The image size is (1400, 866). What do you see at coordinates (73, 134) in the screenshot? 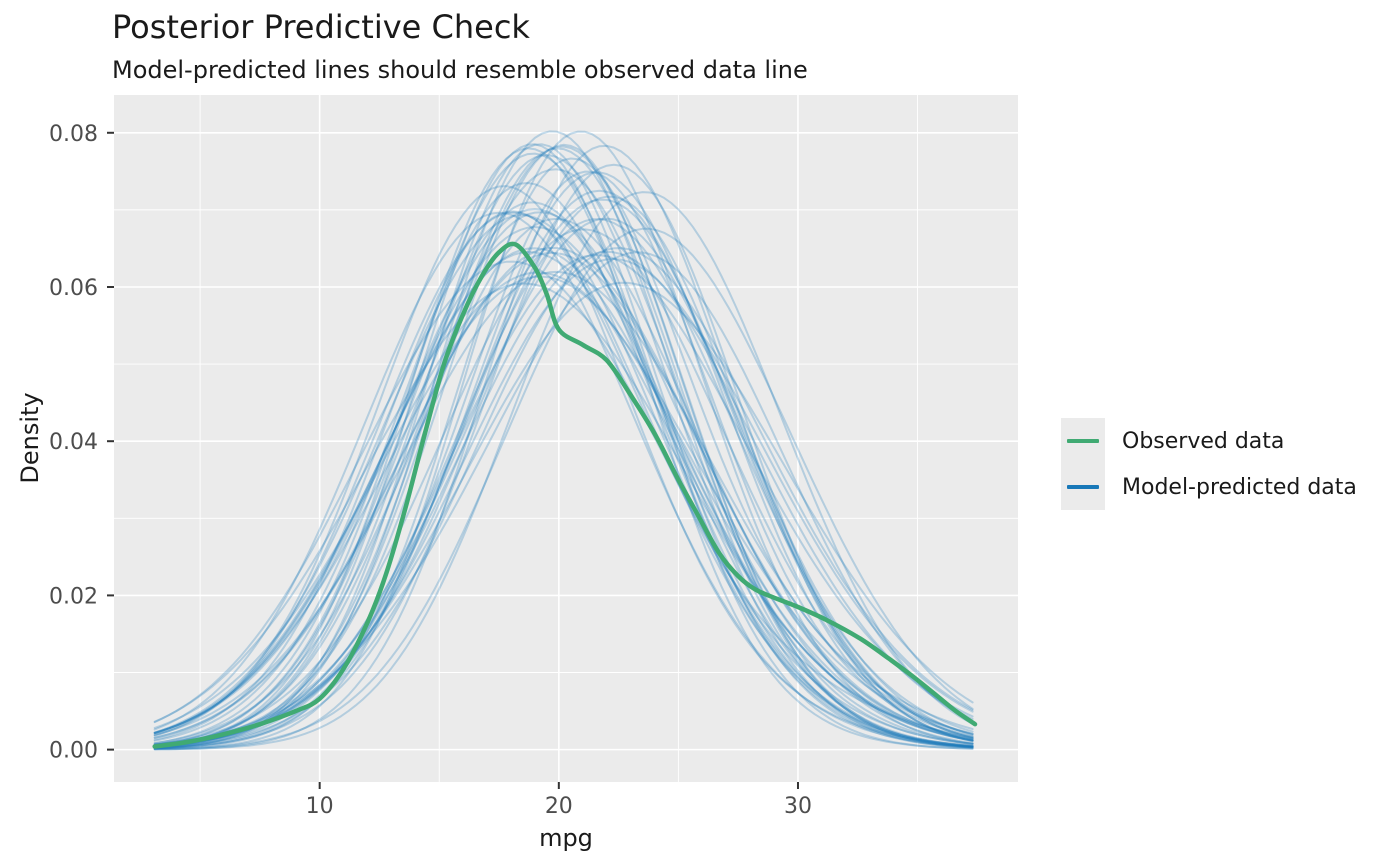
I see `y-tick-label: 0.08` at bounding box center [73, 134].